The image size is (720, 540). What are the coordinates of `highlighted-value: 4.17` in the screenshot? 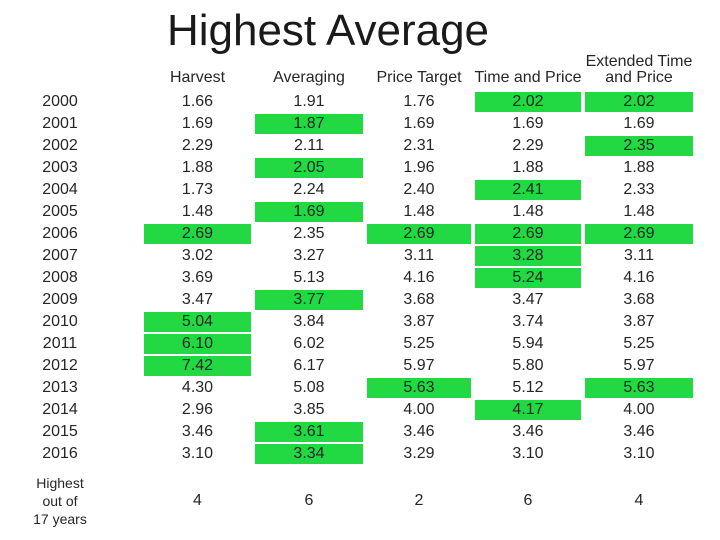 It's located at (528, 410).